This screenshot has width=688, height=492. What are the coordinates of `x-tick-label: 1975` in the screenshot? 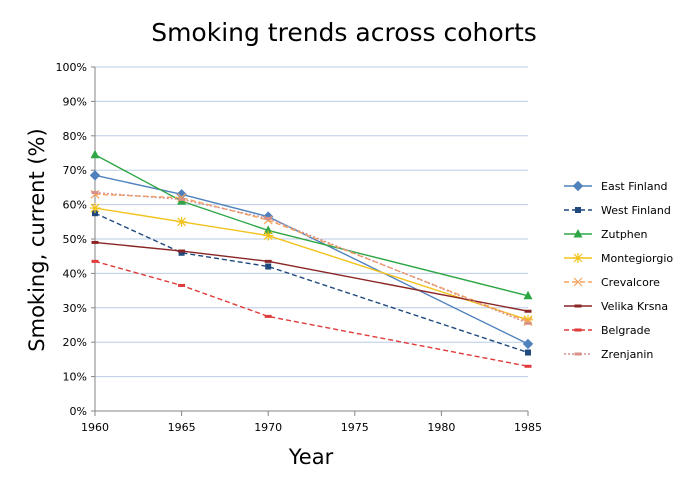 It's located at (355, 427).